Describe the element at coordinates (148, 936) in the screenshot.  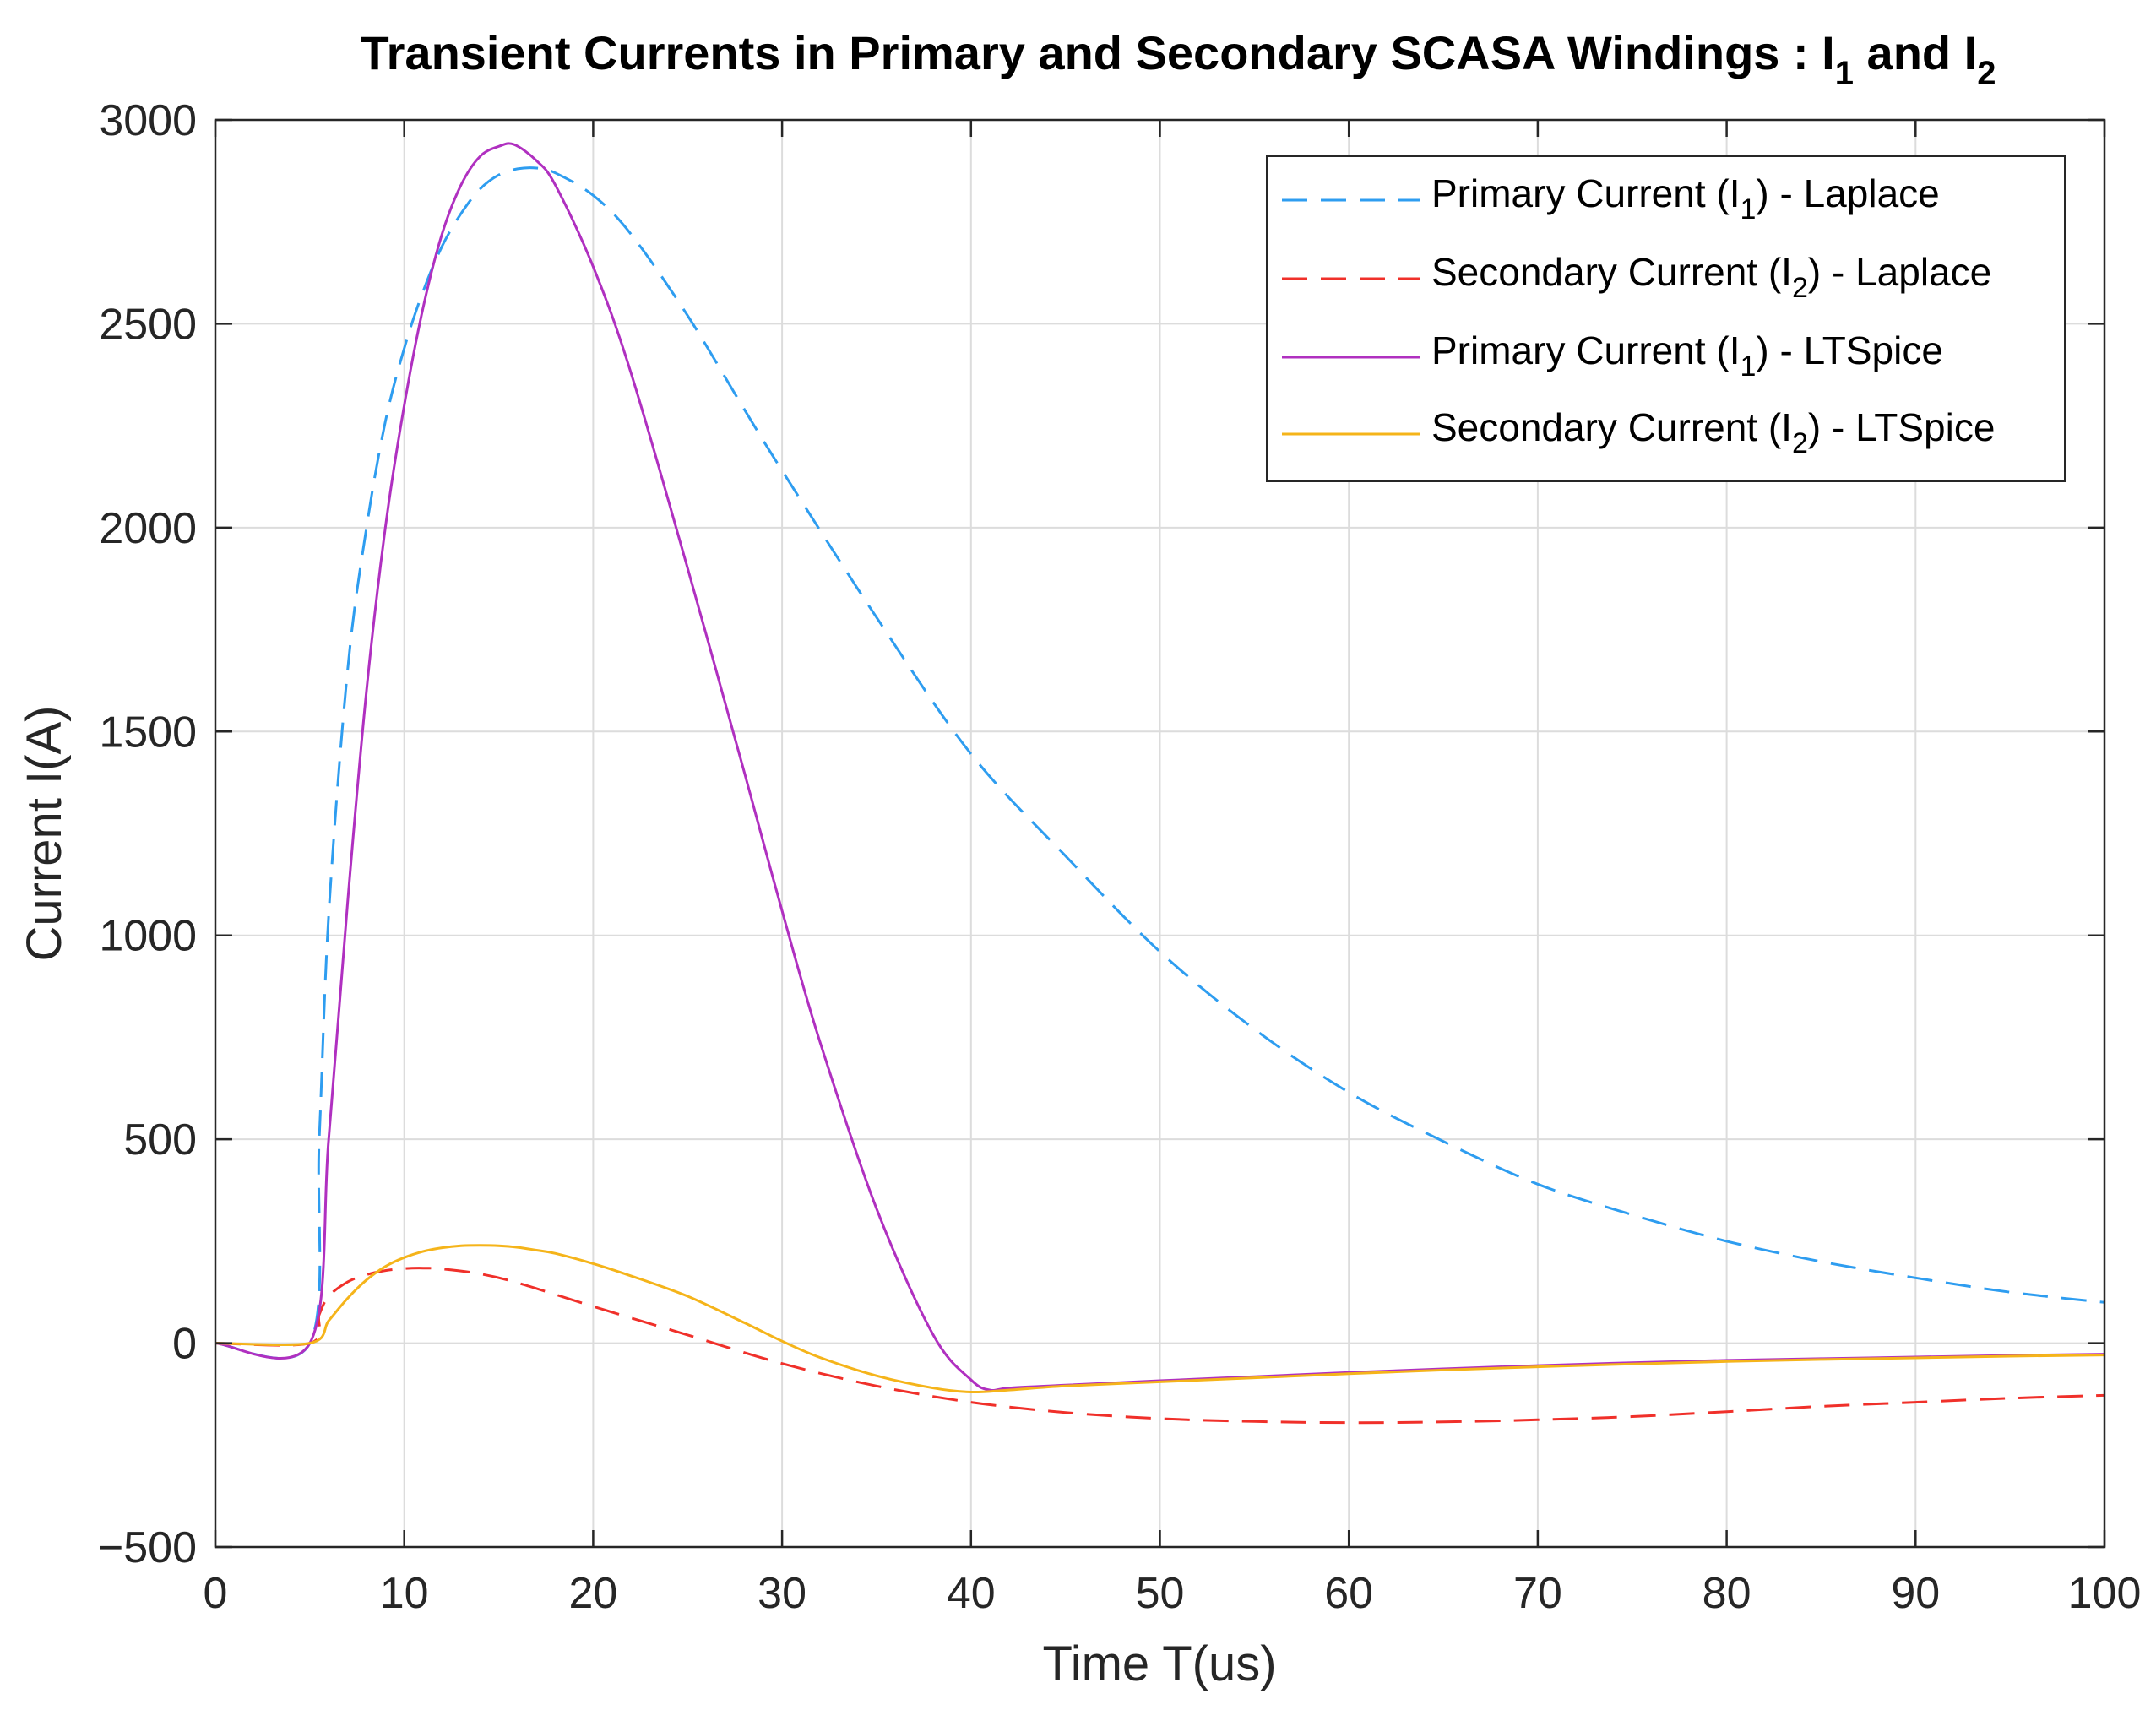
I see `y-tick-label-1000: 1000` at that location.